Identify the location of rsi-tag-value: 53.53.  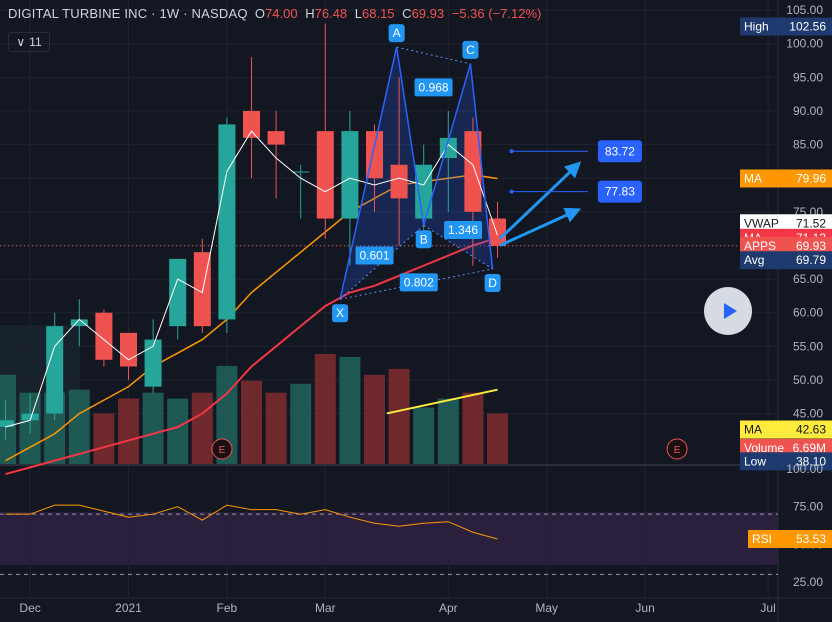
(811, 539).